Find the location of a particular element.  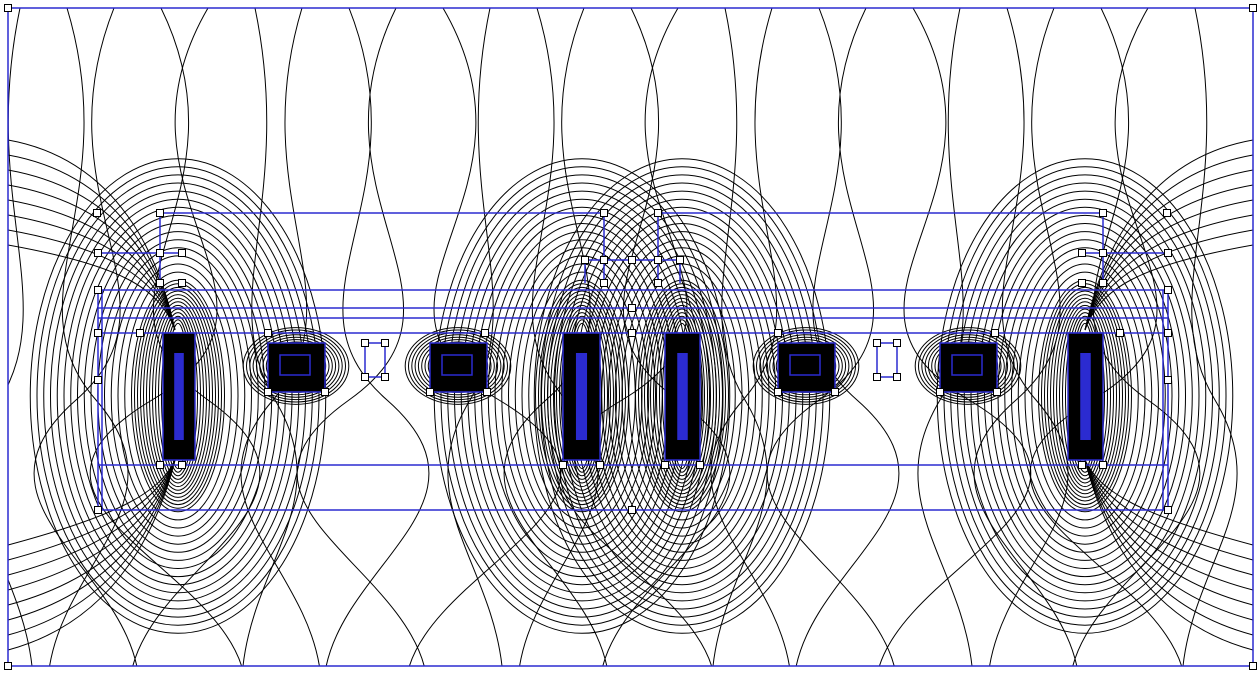

small-coil is located at coordinates (806, 367).